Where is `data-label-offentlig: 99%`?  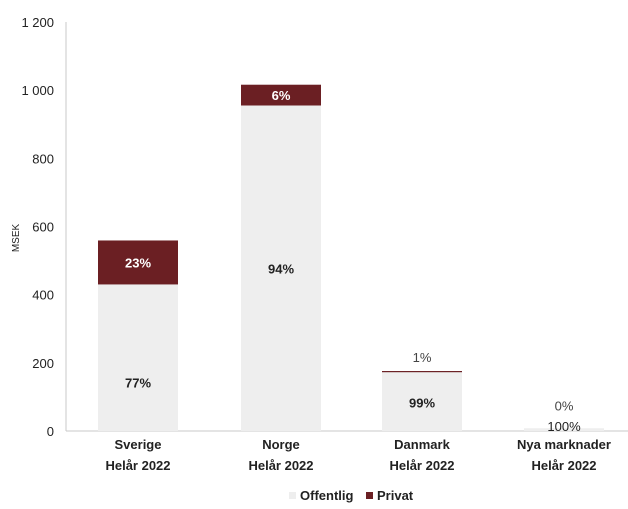
data-label-offentlig: 99% is located at coordinates (422, 402).